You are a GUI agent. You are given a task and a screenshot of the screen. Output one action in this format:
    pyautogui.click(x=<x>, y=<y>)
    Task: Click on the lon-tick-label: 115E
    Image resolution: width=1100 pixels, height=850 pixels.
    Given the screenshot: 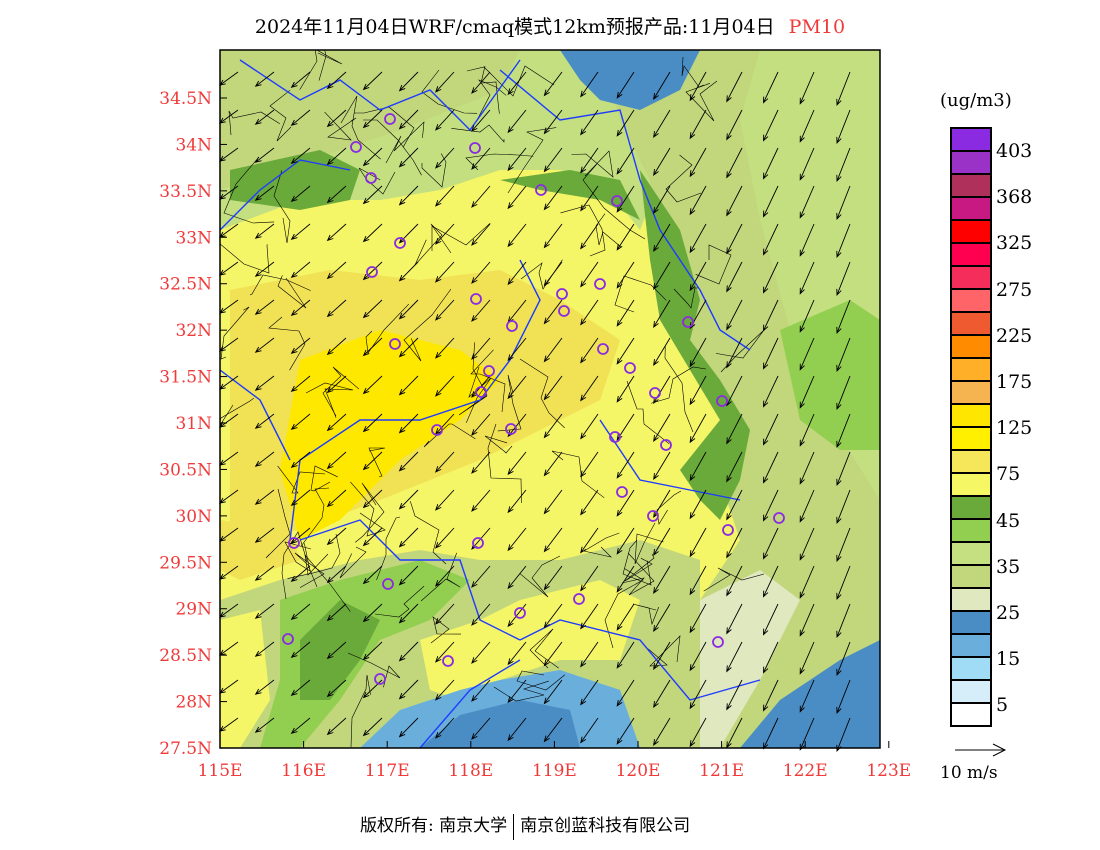 What is the action you would take?
    pyautogui.click(x=220, y=771)
    